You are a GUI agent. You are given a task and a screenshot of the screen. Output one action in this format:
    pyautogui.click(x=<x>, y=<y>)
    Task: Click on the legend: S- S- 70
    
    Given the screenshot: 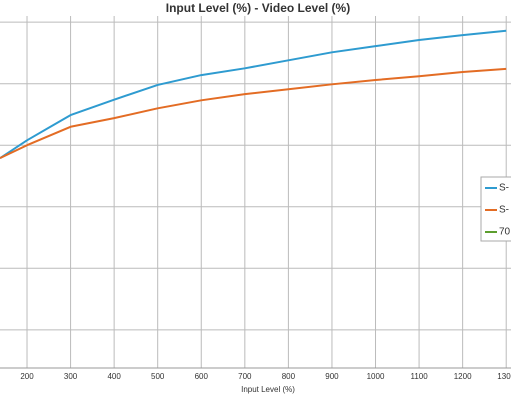 What is the action you would take?
    pyautogui.click(x=495, y=209)
    